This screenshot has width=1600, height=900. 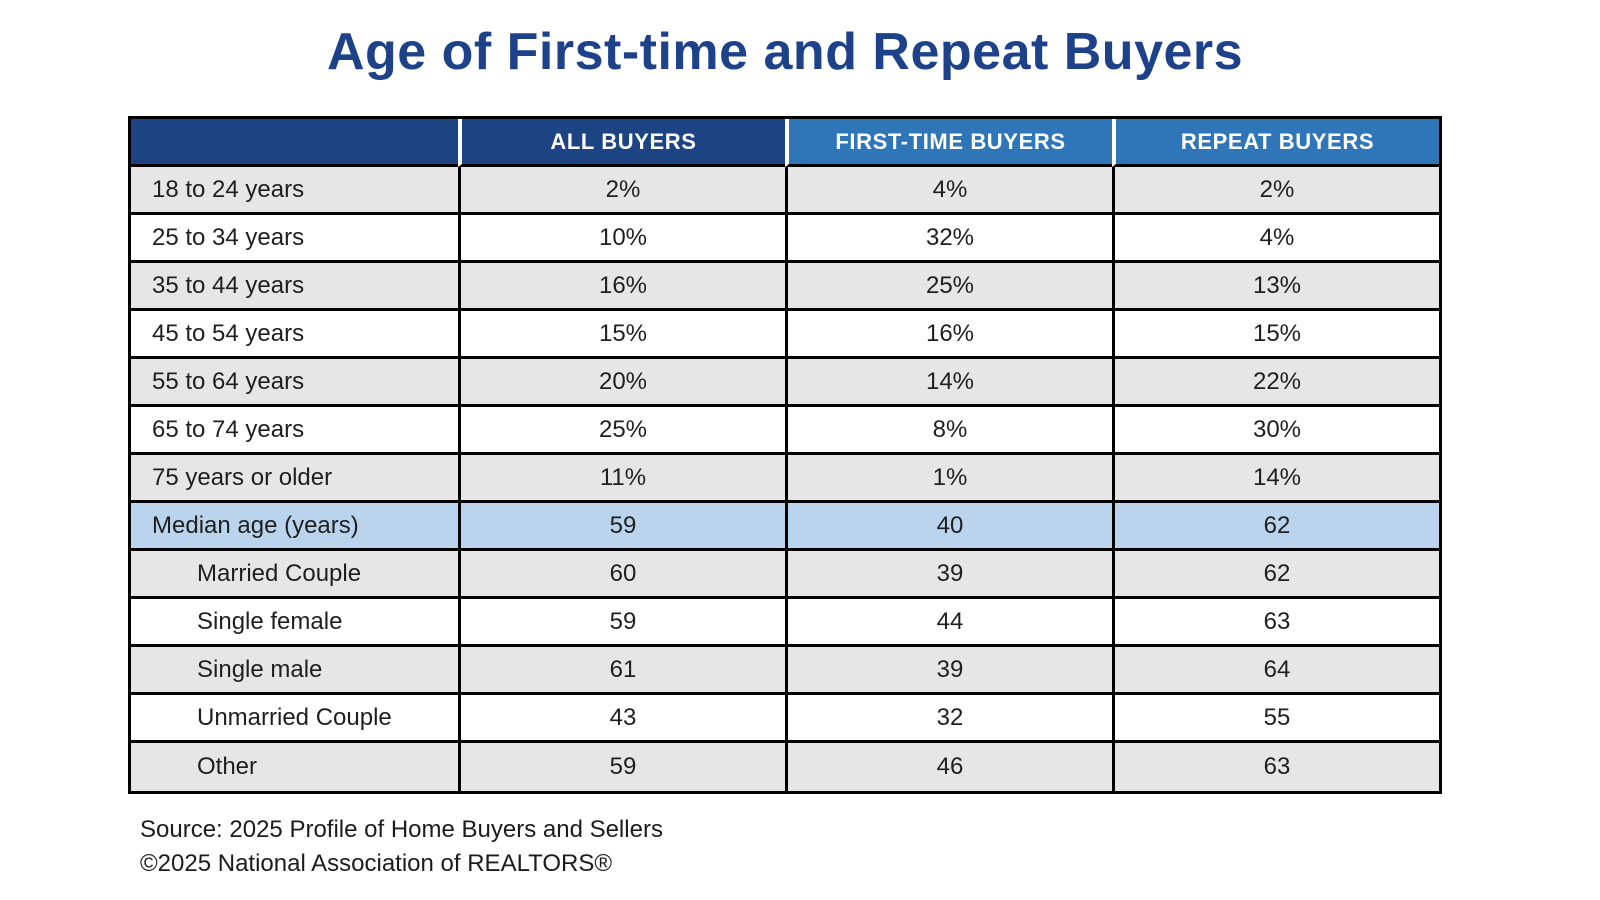 What do you see at coordinates (948, 143) in the screenshot?
I see `header-cell-first-time-buyers: FIRST-TIME BUYERS` at bounding box center [948, 143].